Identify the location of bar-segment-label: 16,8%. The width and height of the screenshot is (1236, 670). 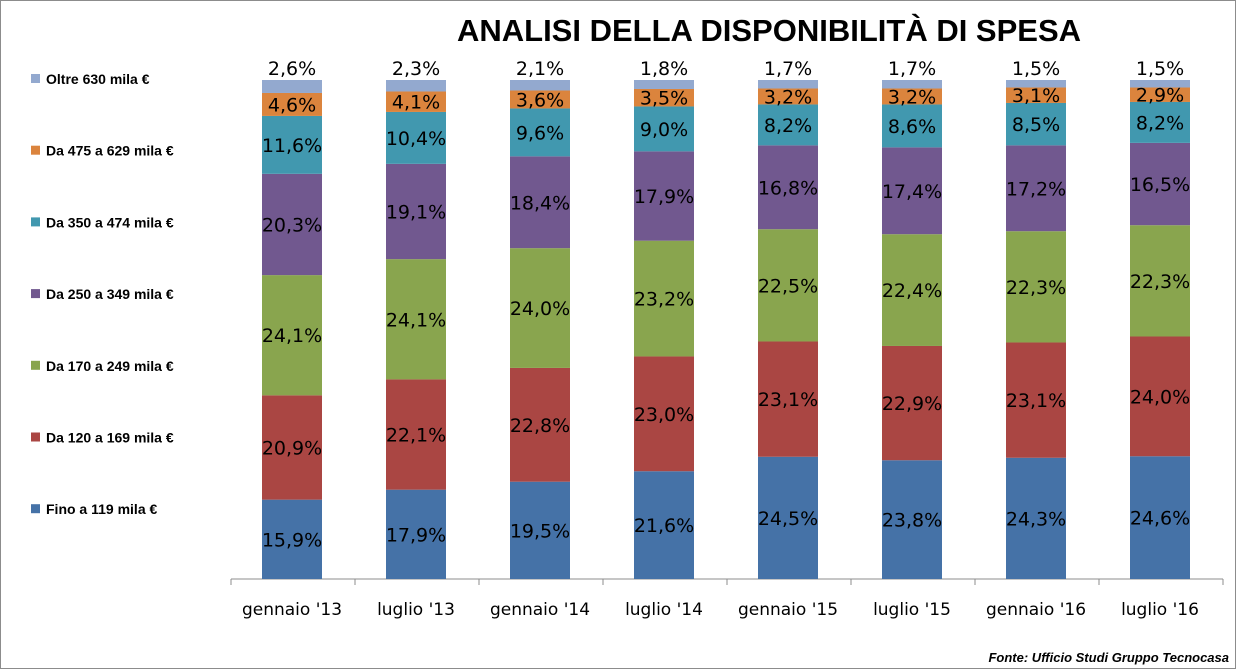
(788, 188).